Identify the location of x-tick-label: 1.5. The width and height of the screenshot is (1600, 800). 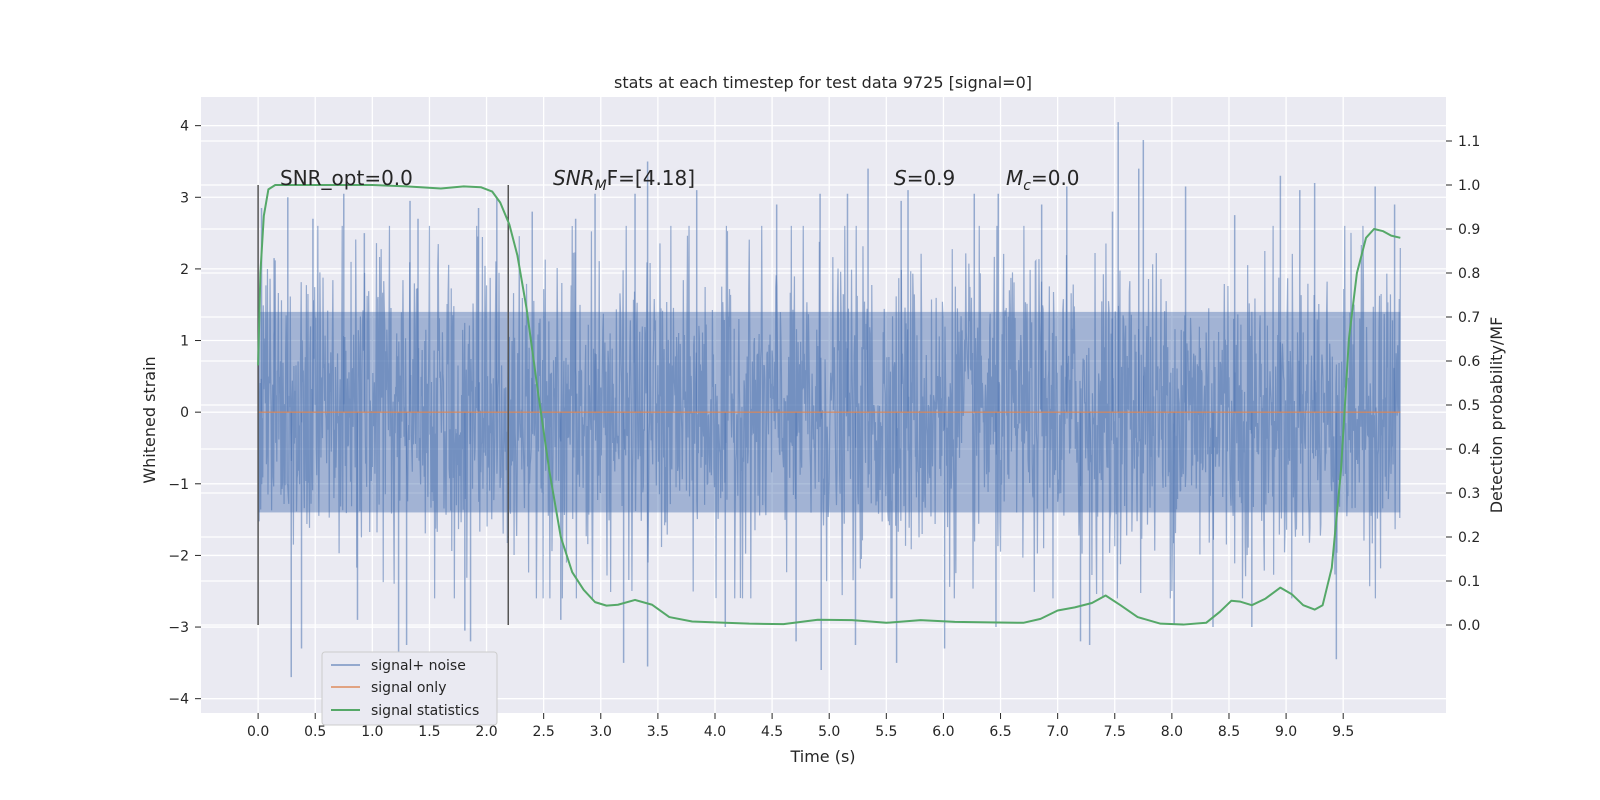
(429, 732).